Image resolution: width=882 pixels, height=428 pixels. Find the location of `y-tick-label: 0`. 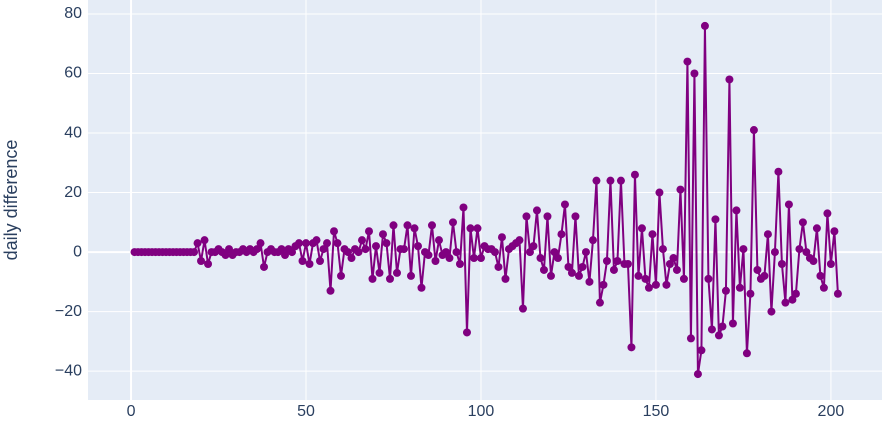

y-tick-label: 0 is located at coordinates (77, 251).